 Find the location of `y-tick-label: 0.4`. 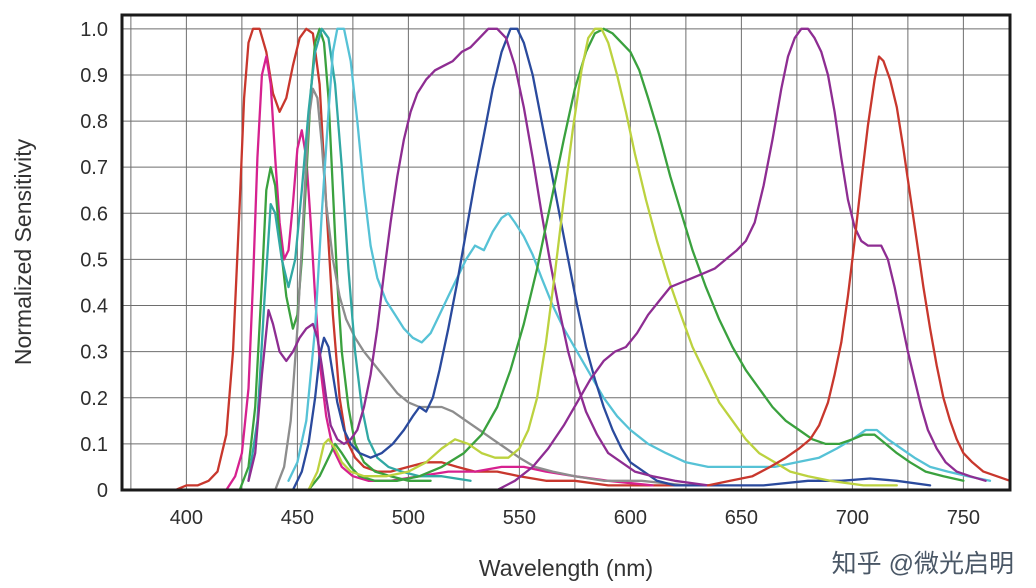

y-tick-label: 0.4 is located at coordinates (94, 307).